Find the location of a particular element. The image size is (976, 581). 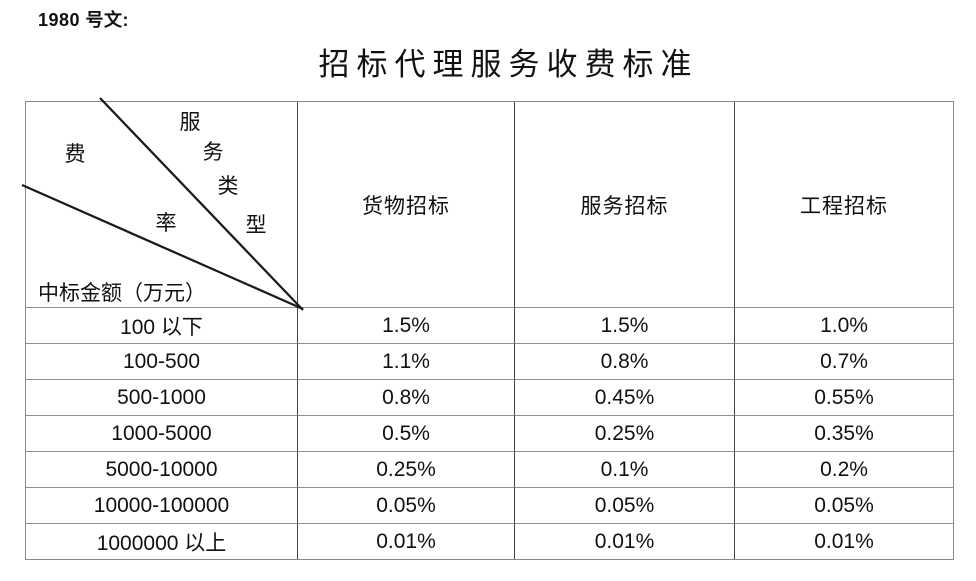

rate-cell: 0.7% is located at coordinates (844, 361).